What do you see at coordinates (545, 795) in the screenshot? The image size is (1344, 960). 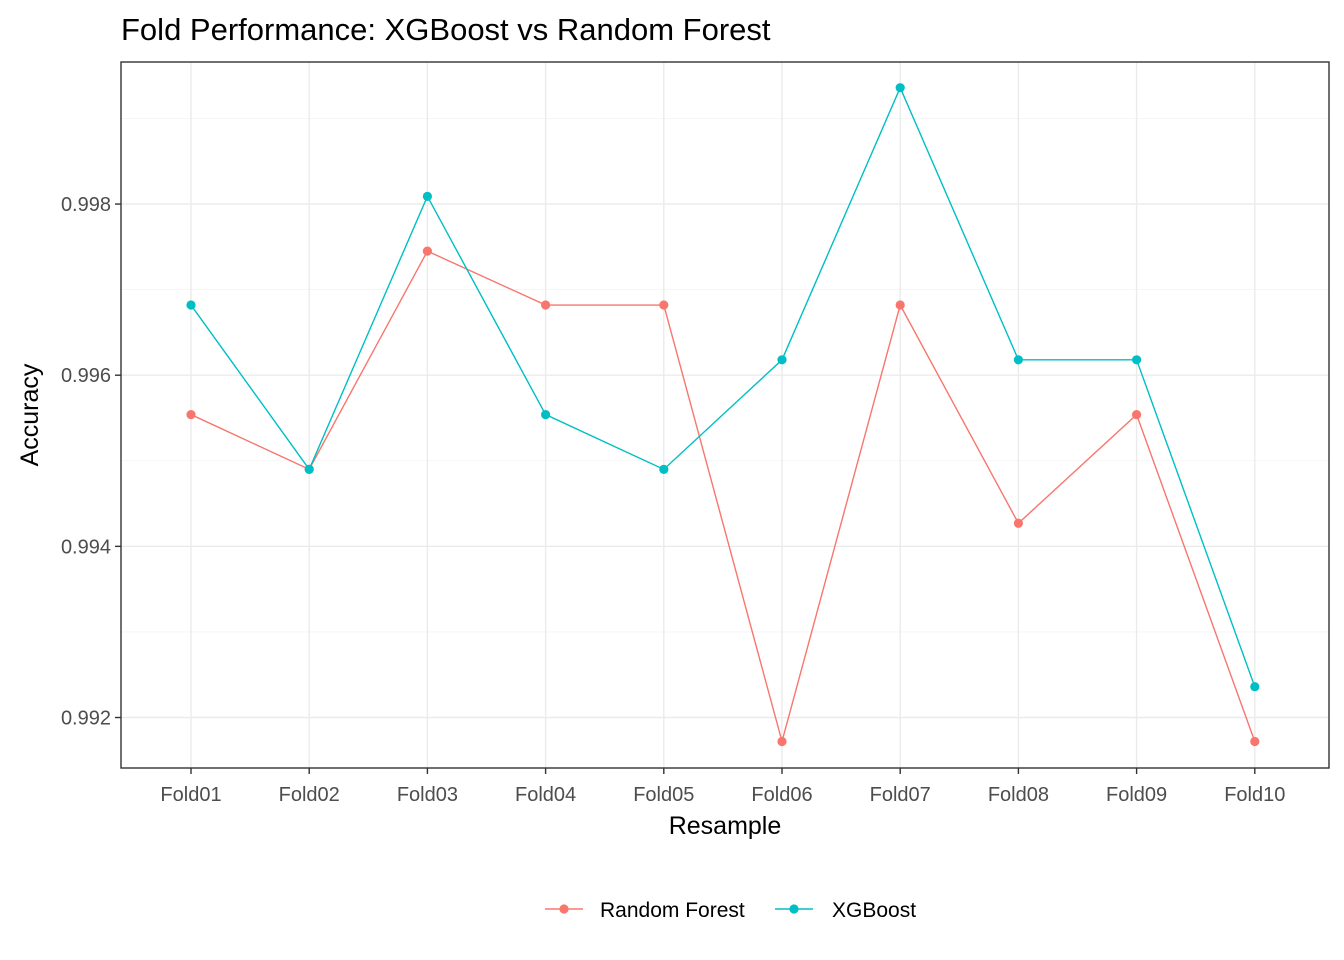 I see `x-tick-label: Fold04` at bounding box center [545, 795].